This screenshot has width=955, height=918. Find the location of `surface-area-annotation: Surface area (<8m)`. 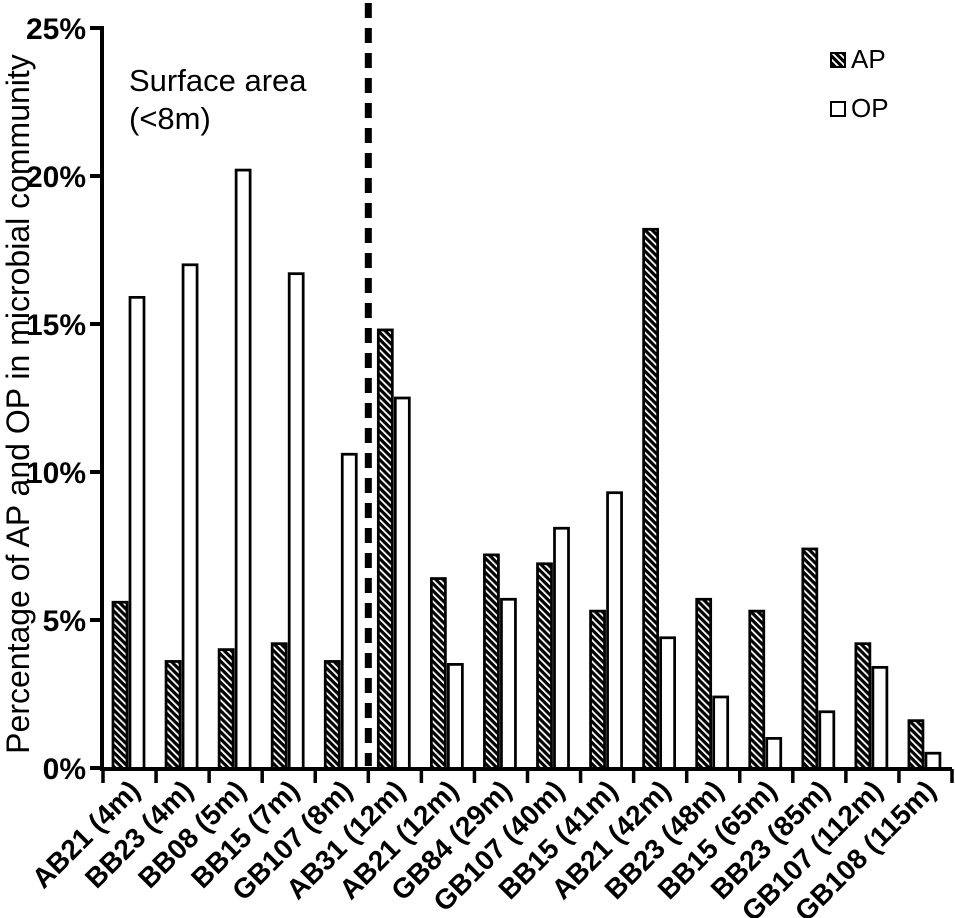

surface-area-annotation: Surface area (<8m) is located at coordinates (218, 100).